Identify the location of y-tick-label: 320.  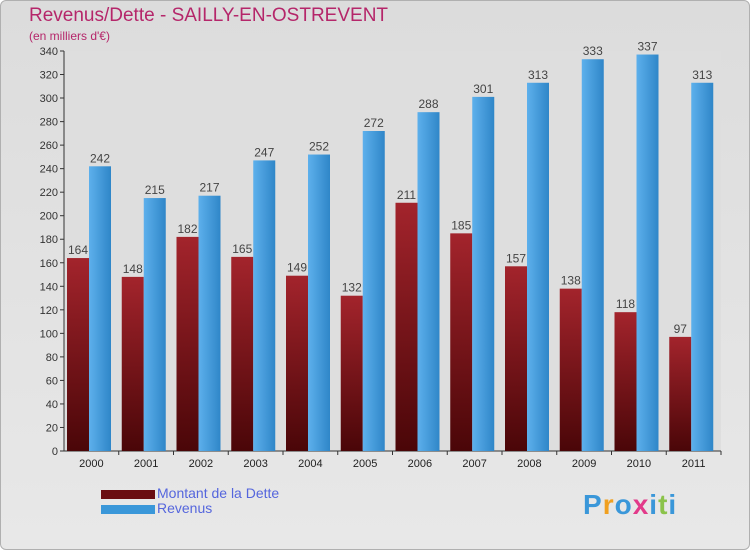
(49, 76).